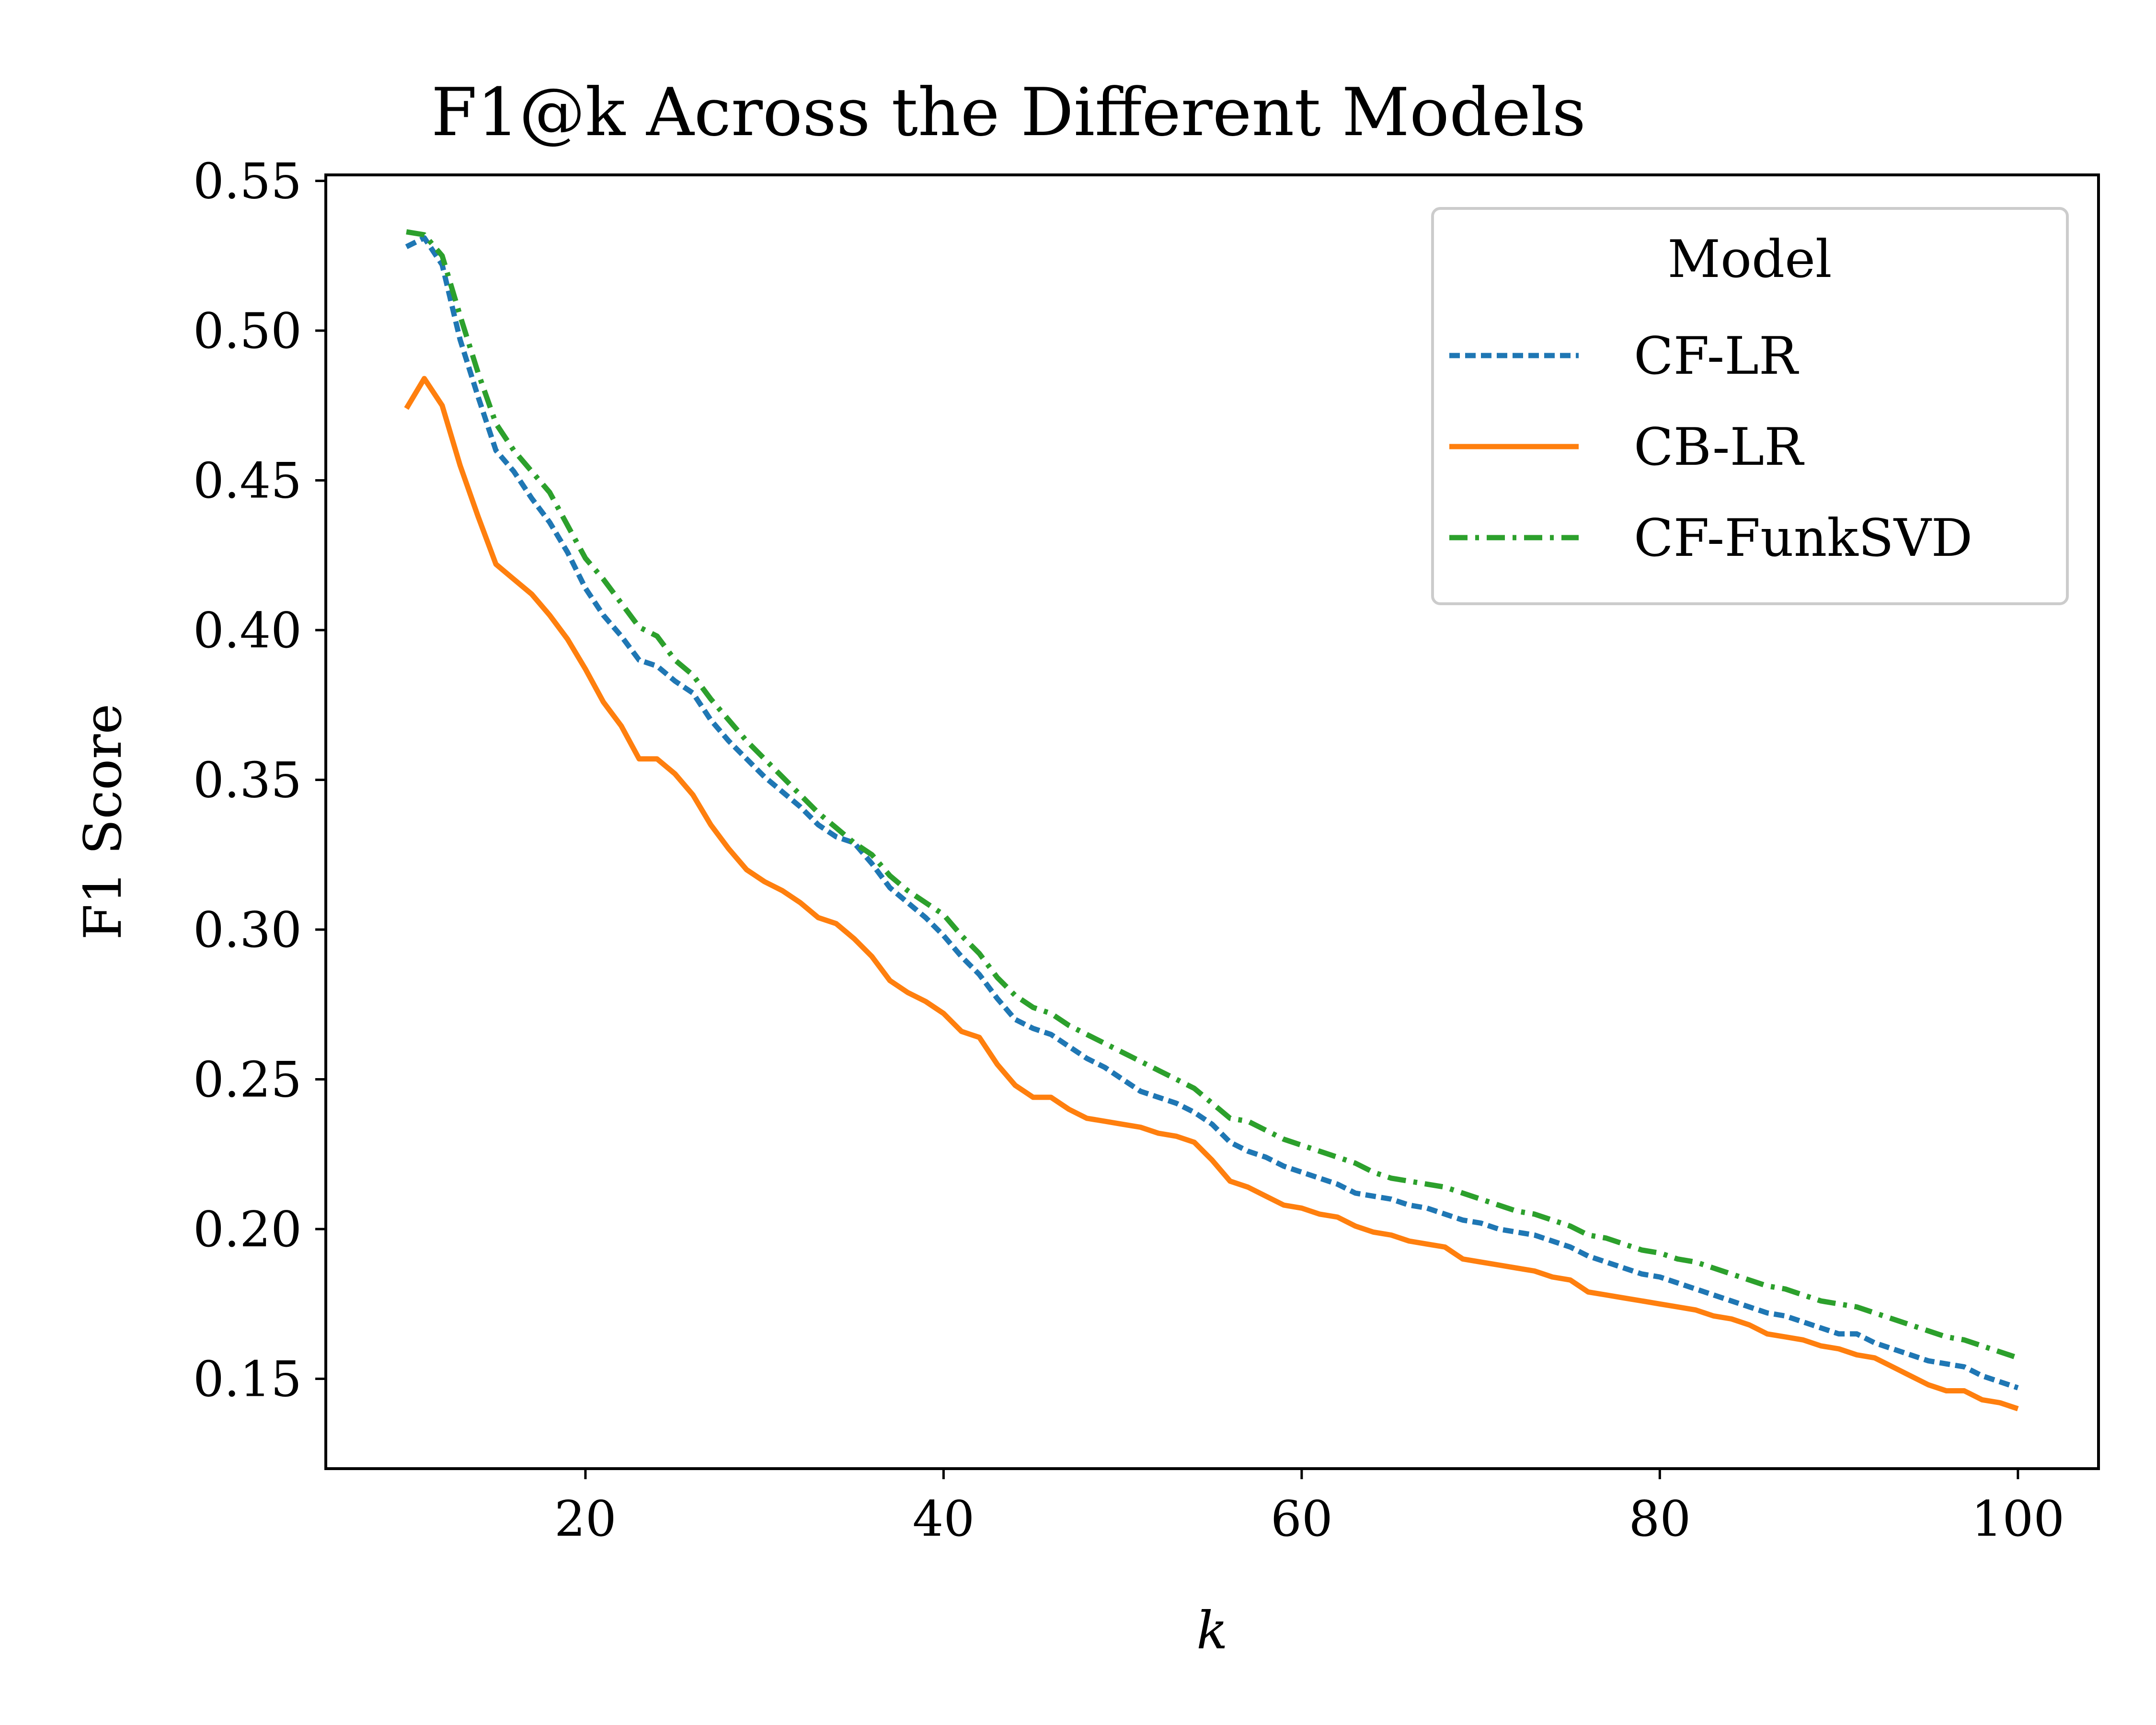  What do you see at coordinates (1008, 112) in the screenshot?
I see `chart-title: F1@k Across the Different Models` at bounding box center [1008, 112].